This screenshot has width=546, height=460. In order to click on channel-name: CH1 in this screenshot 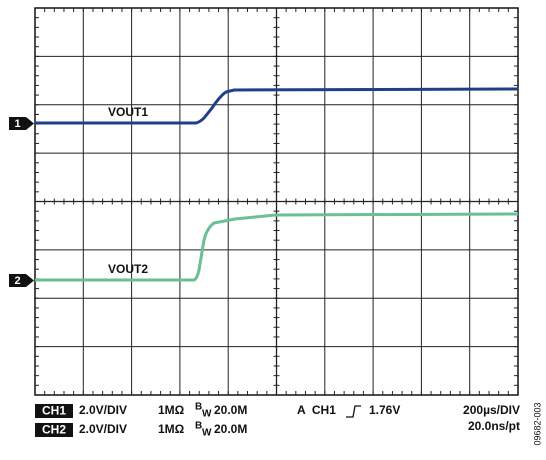, I will do `click(54, 411)`.